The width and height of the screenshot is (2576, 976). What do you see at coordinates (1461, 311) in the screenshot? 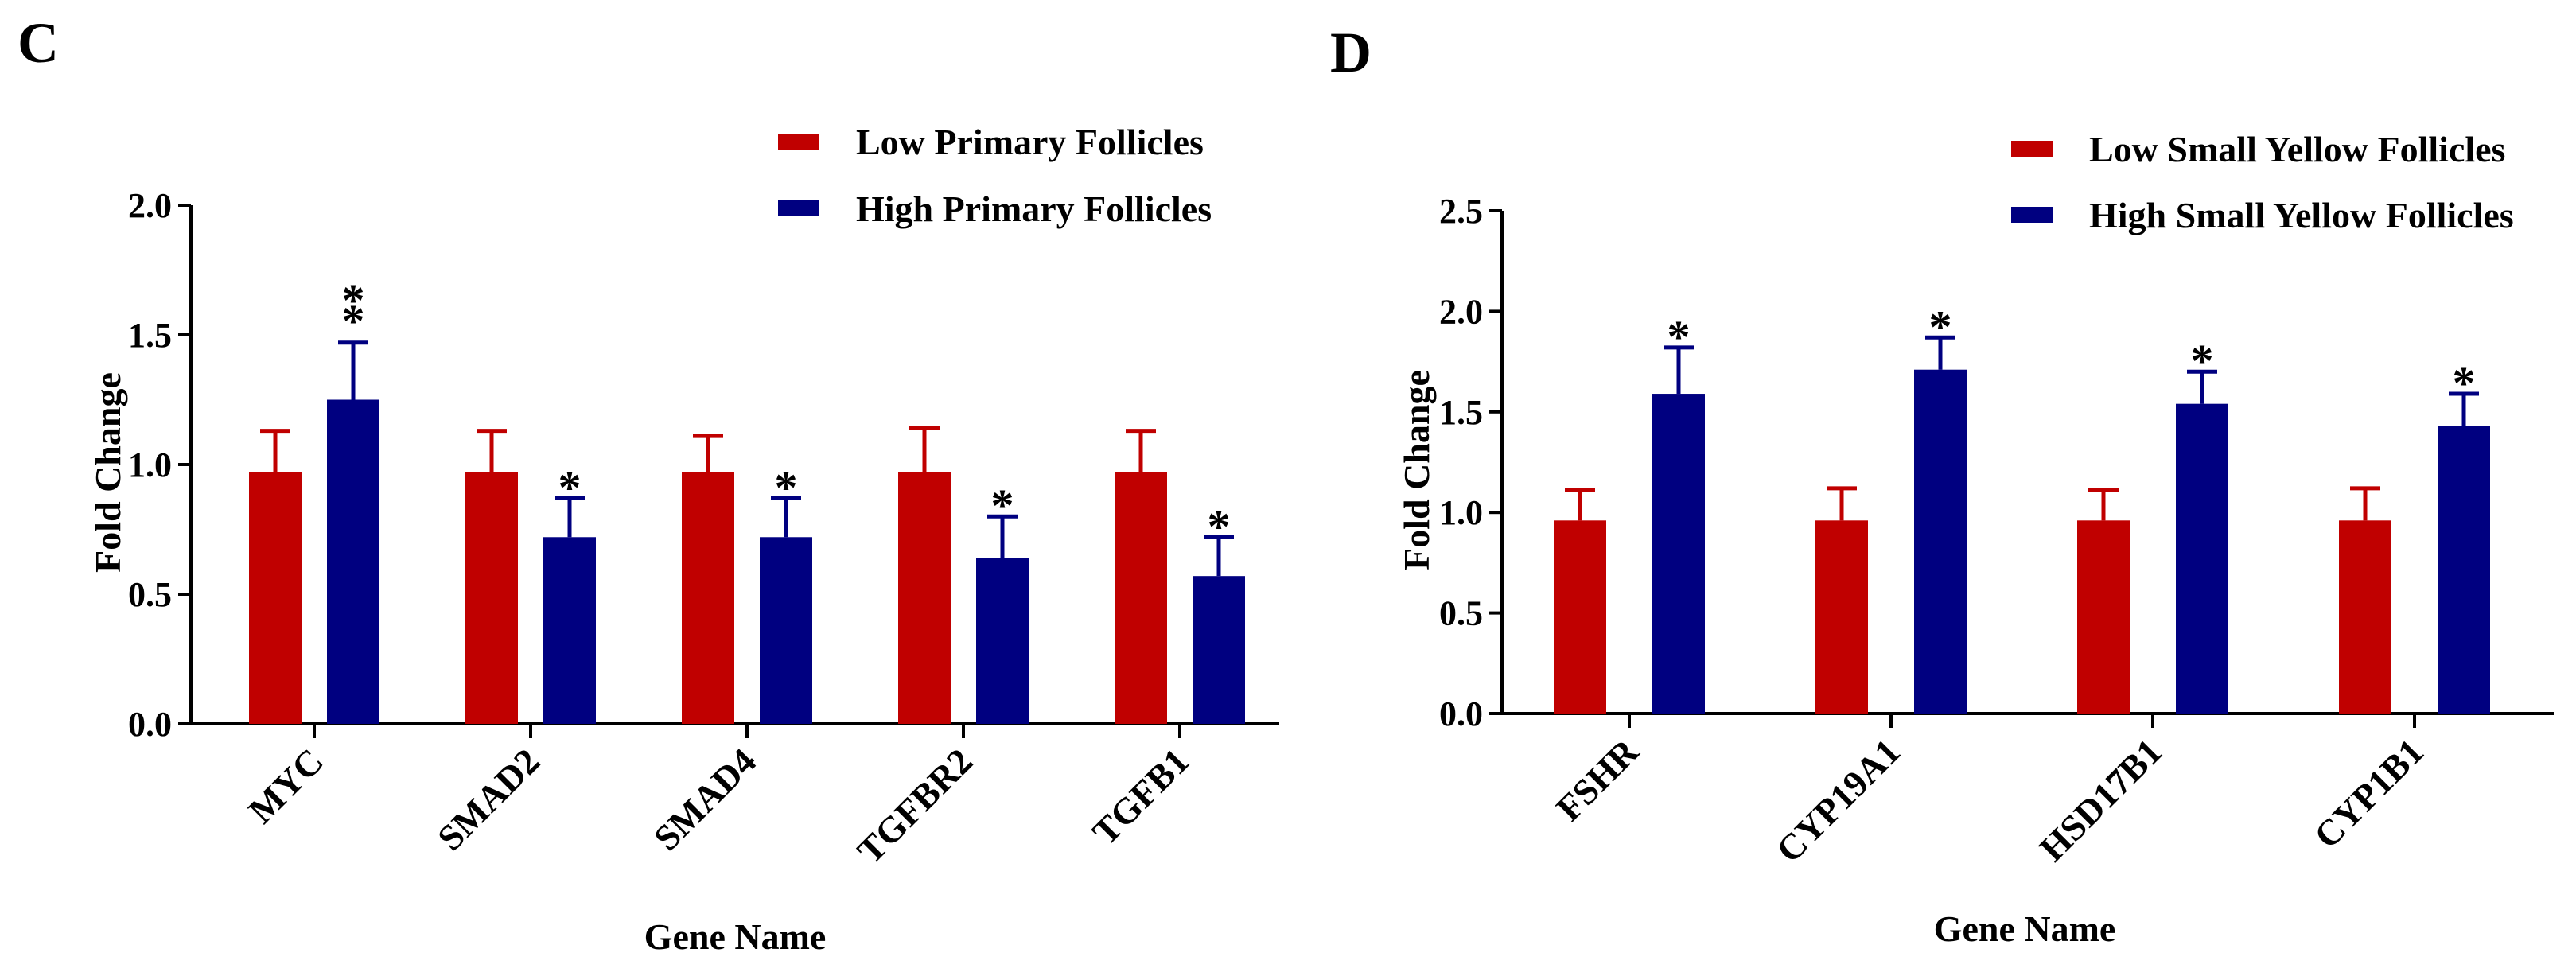
I see `panel-d-y-tick-label: 2.0` at bounding box center [1461, 311].